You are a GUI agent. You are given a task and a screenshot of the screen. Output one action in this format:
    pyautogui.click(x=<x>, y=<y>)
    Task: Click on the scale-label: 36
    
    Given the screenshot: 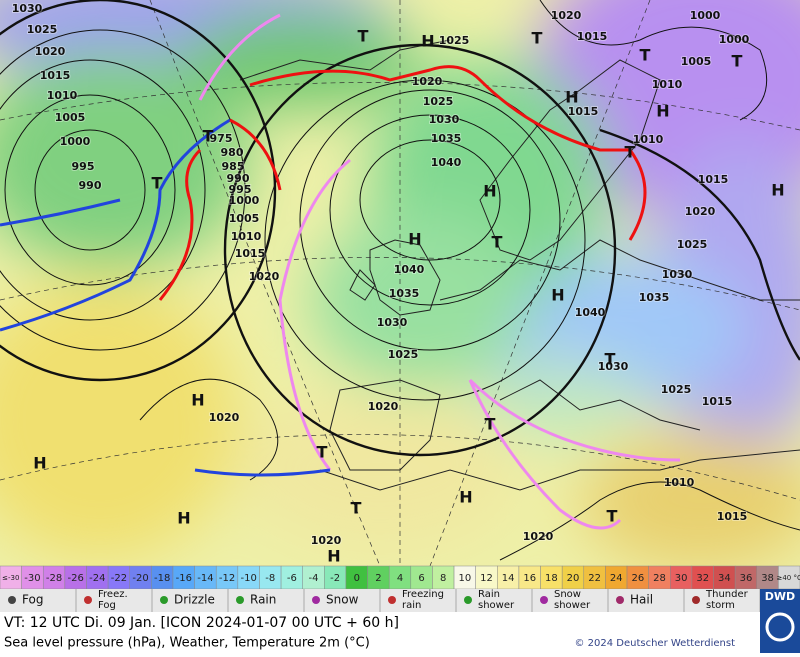 What is the action you would take?
    pyautogui.click(x=746, y=578)
    